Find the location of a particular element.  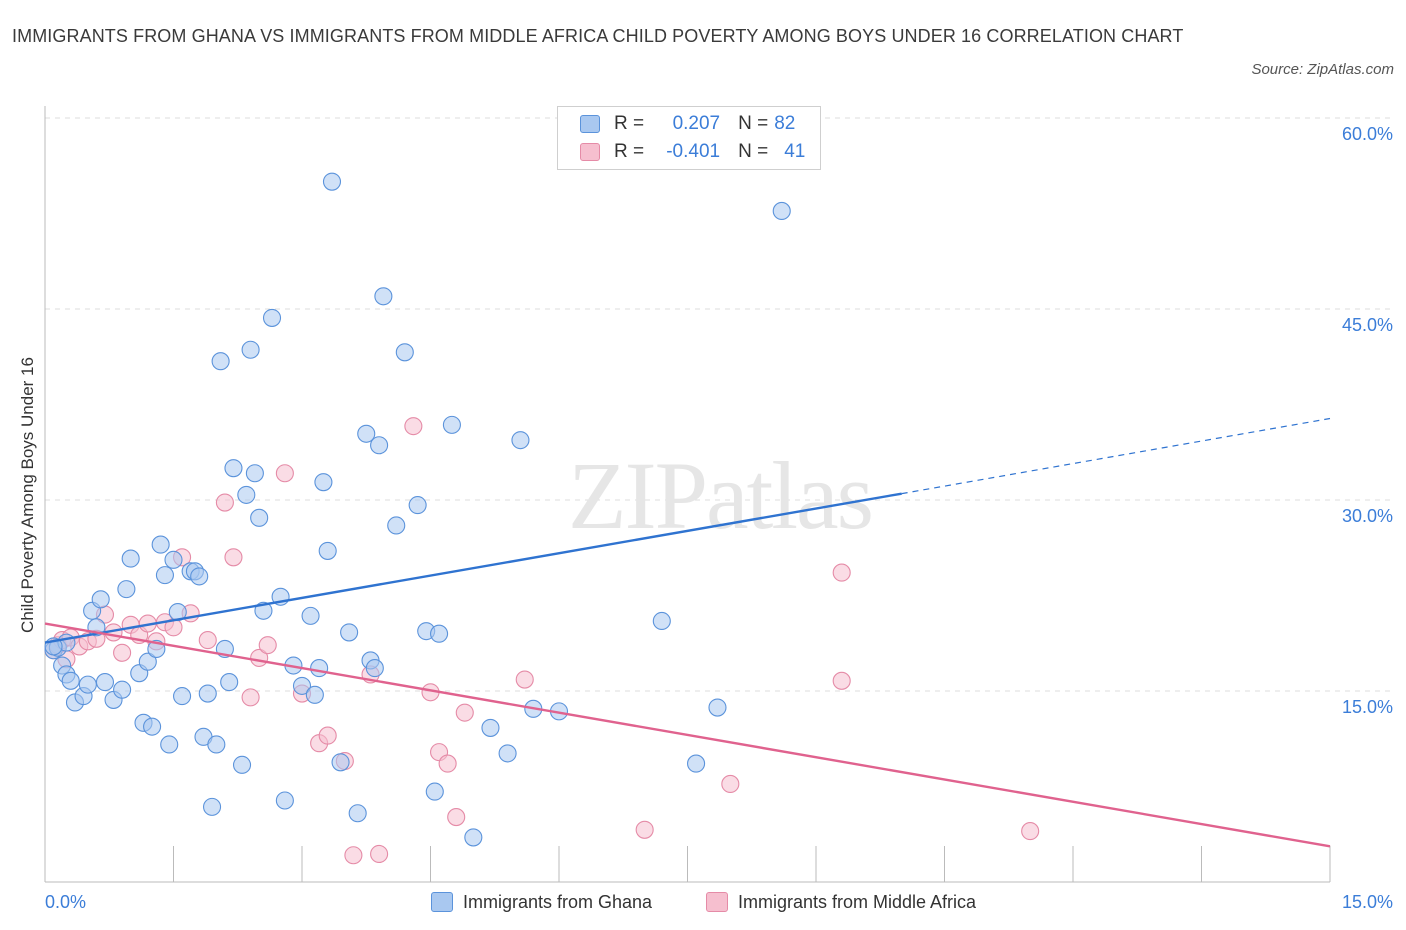

y-tick-label: 30.0% is located at coordinates (1367, 516).